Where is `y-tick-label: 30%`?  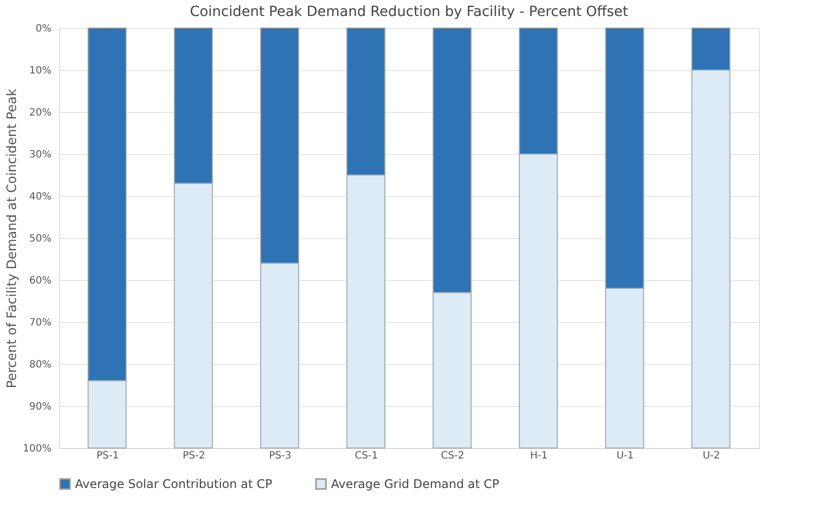
y-tick-label: 30% is located at coordinates (40, 155).